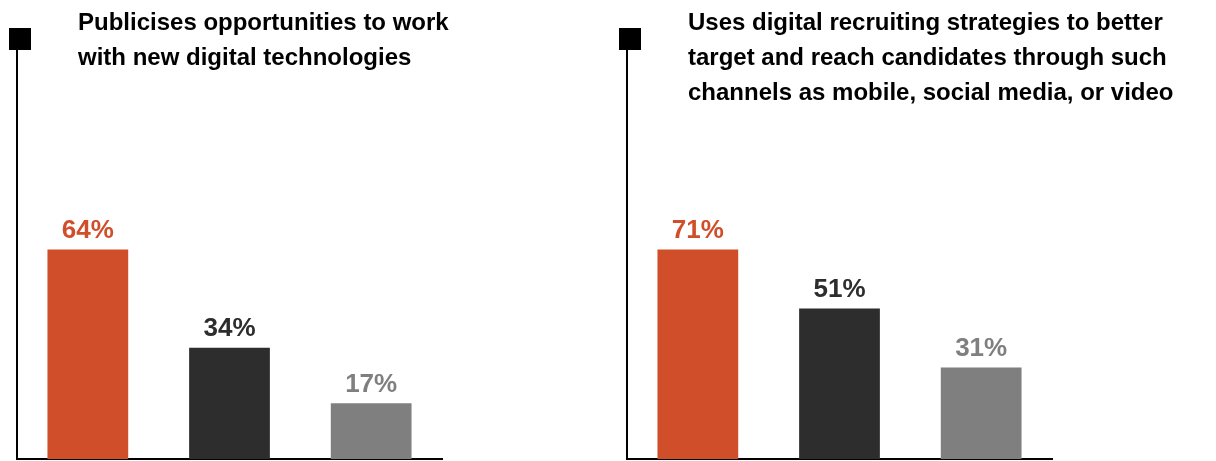  I want to click on data-label: 17%, so click(371, 382).